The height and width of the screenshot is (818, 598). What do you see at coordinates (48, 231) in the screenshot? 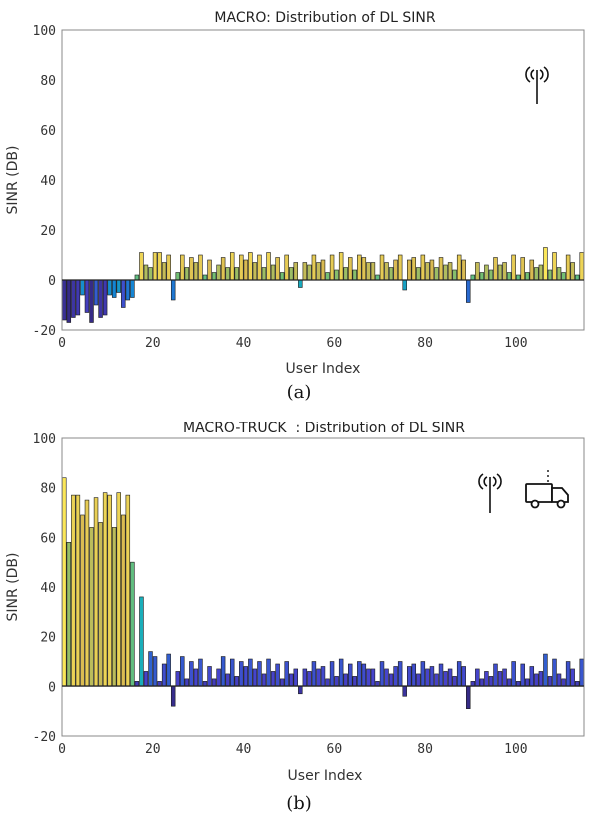
I see `y-tick-label: 20` at bounding box center [48, 231].